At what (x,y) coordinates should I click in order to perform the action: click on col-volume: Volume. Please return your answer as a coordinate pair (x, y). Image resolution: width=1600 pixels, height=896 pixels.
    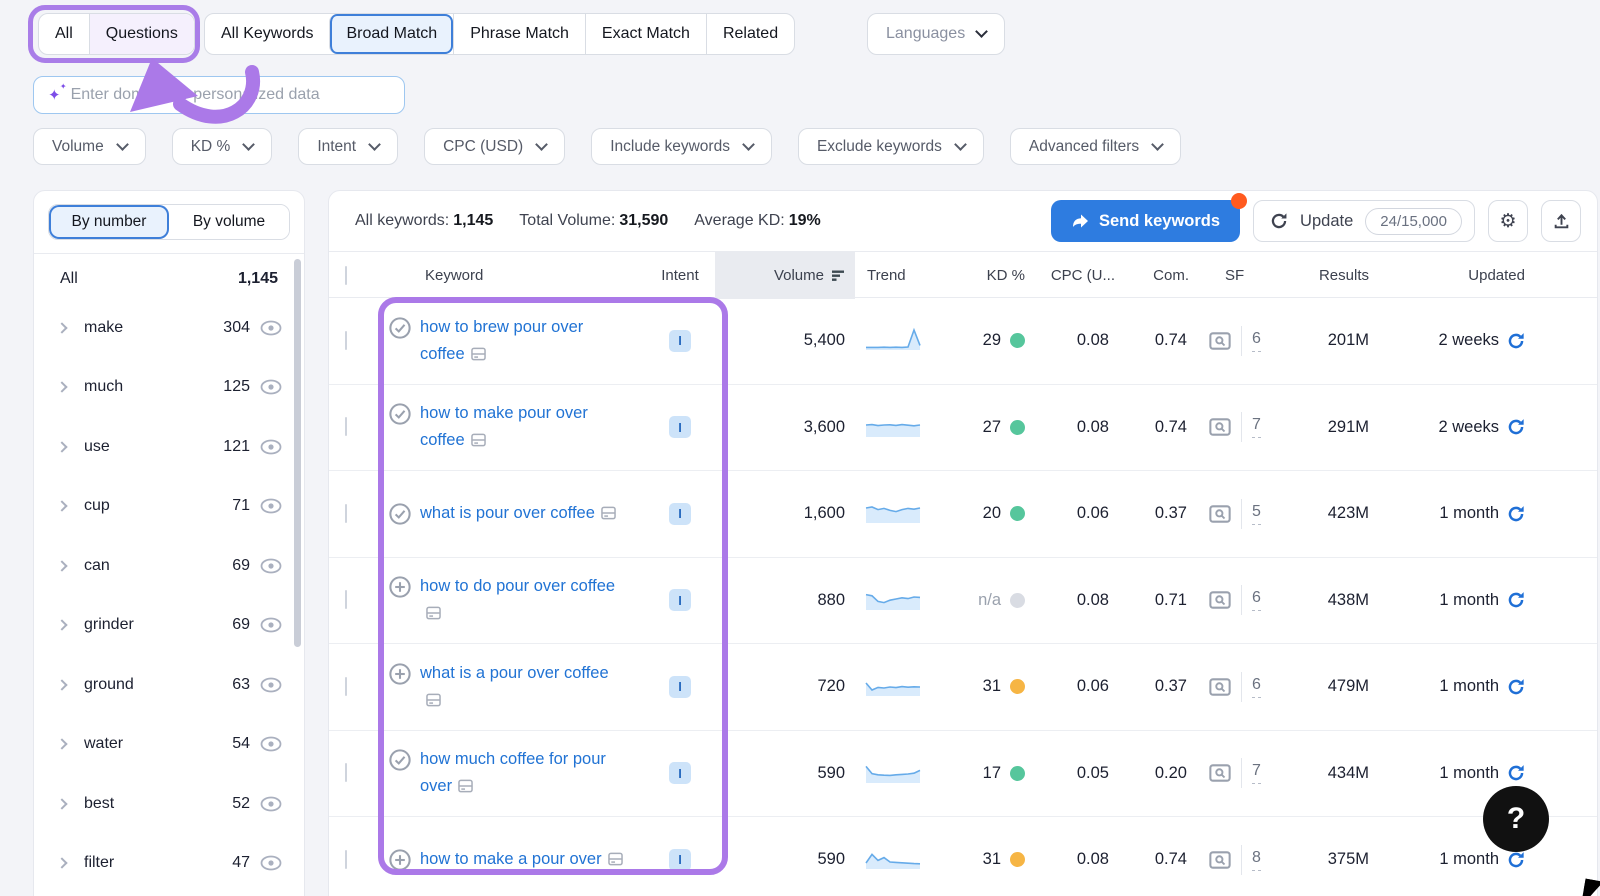
    Looking at the image, I should click on (785, 275).